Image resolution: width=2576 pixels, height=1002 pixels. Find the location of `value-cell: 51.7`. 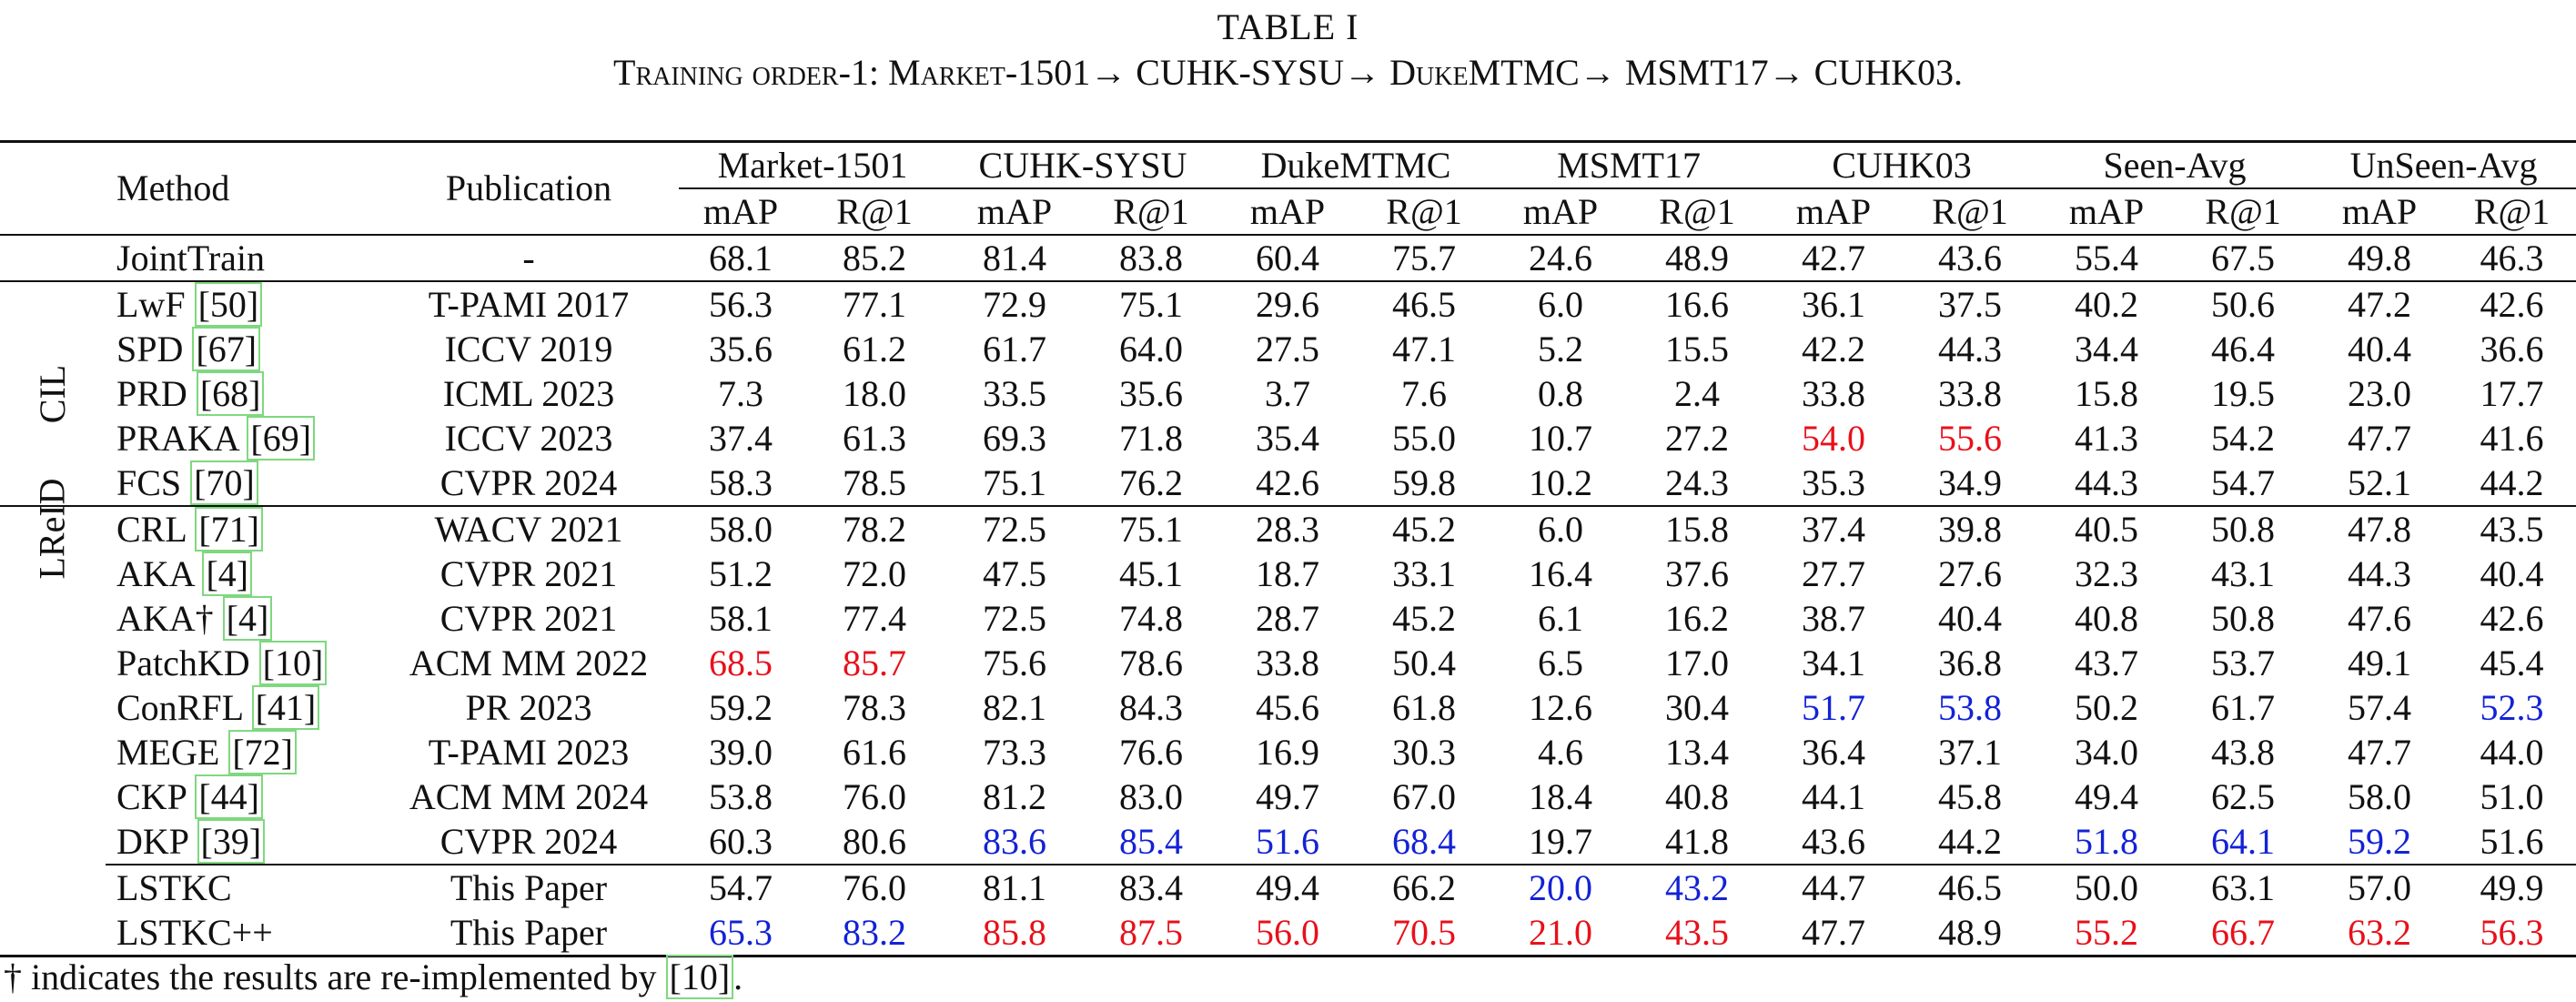

value-cell: 51.7 is located at coordinates (1834, 707).